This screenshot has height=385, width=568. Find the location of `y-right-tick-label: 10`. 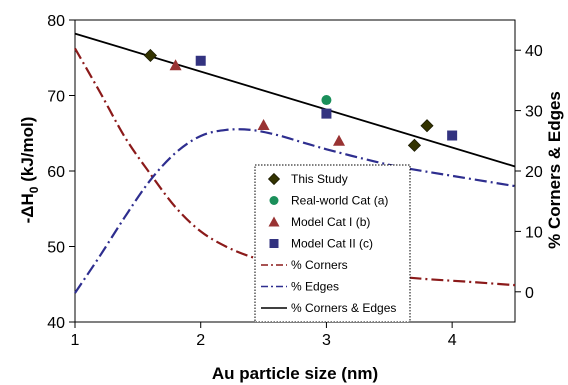

y-right-tick-label: 10 is located at coordinates (534, 232).